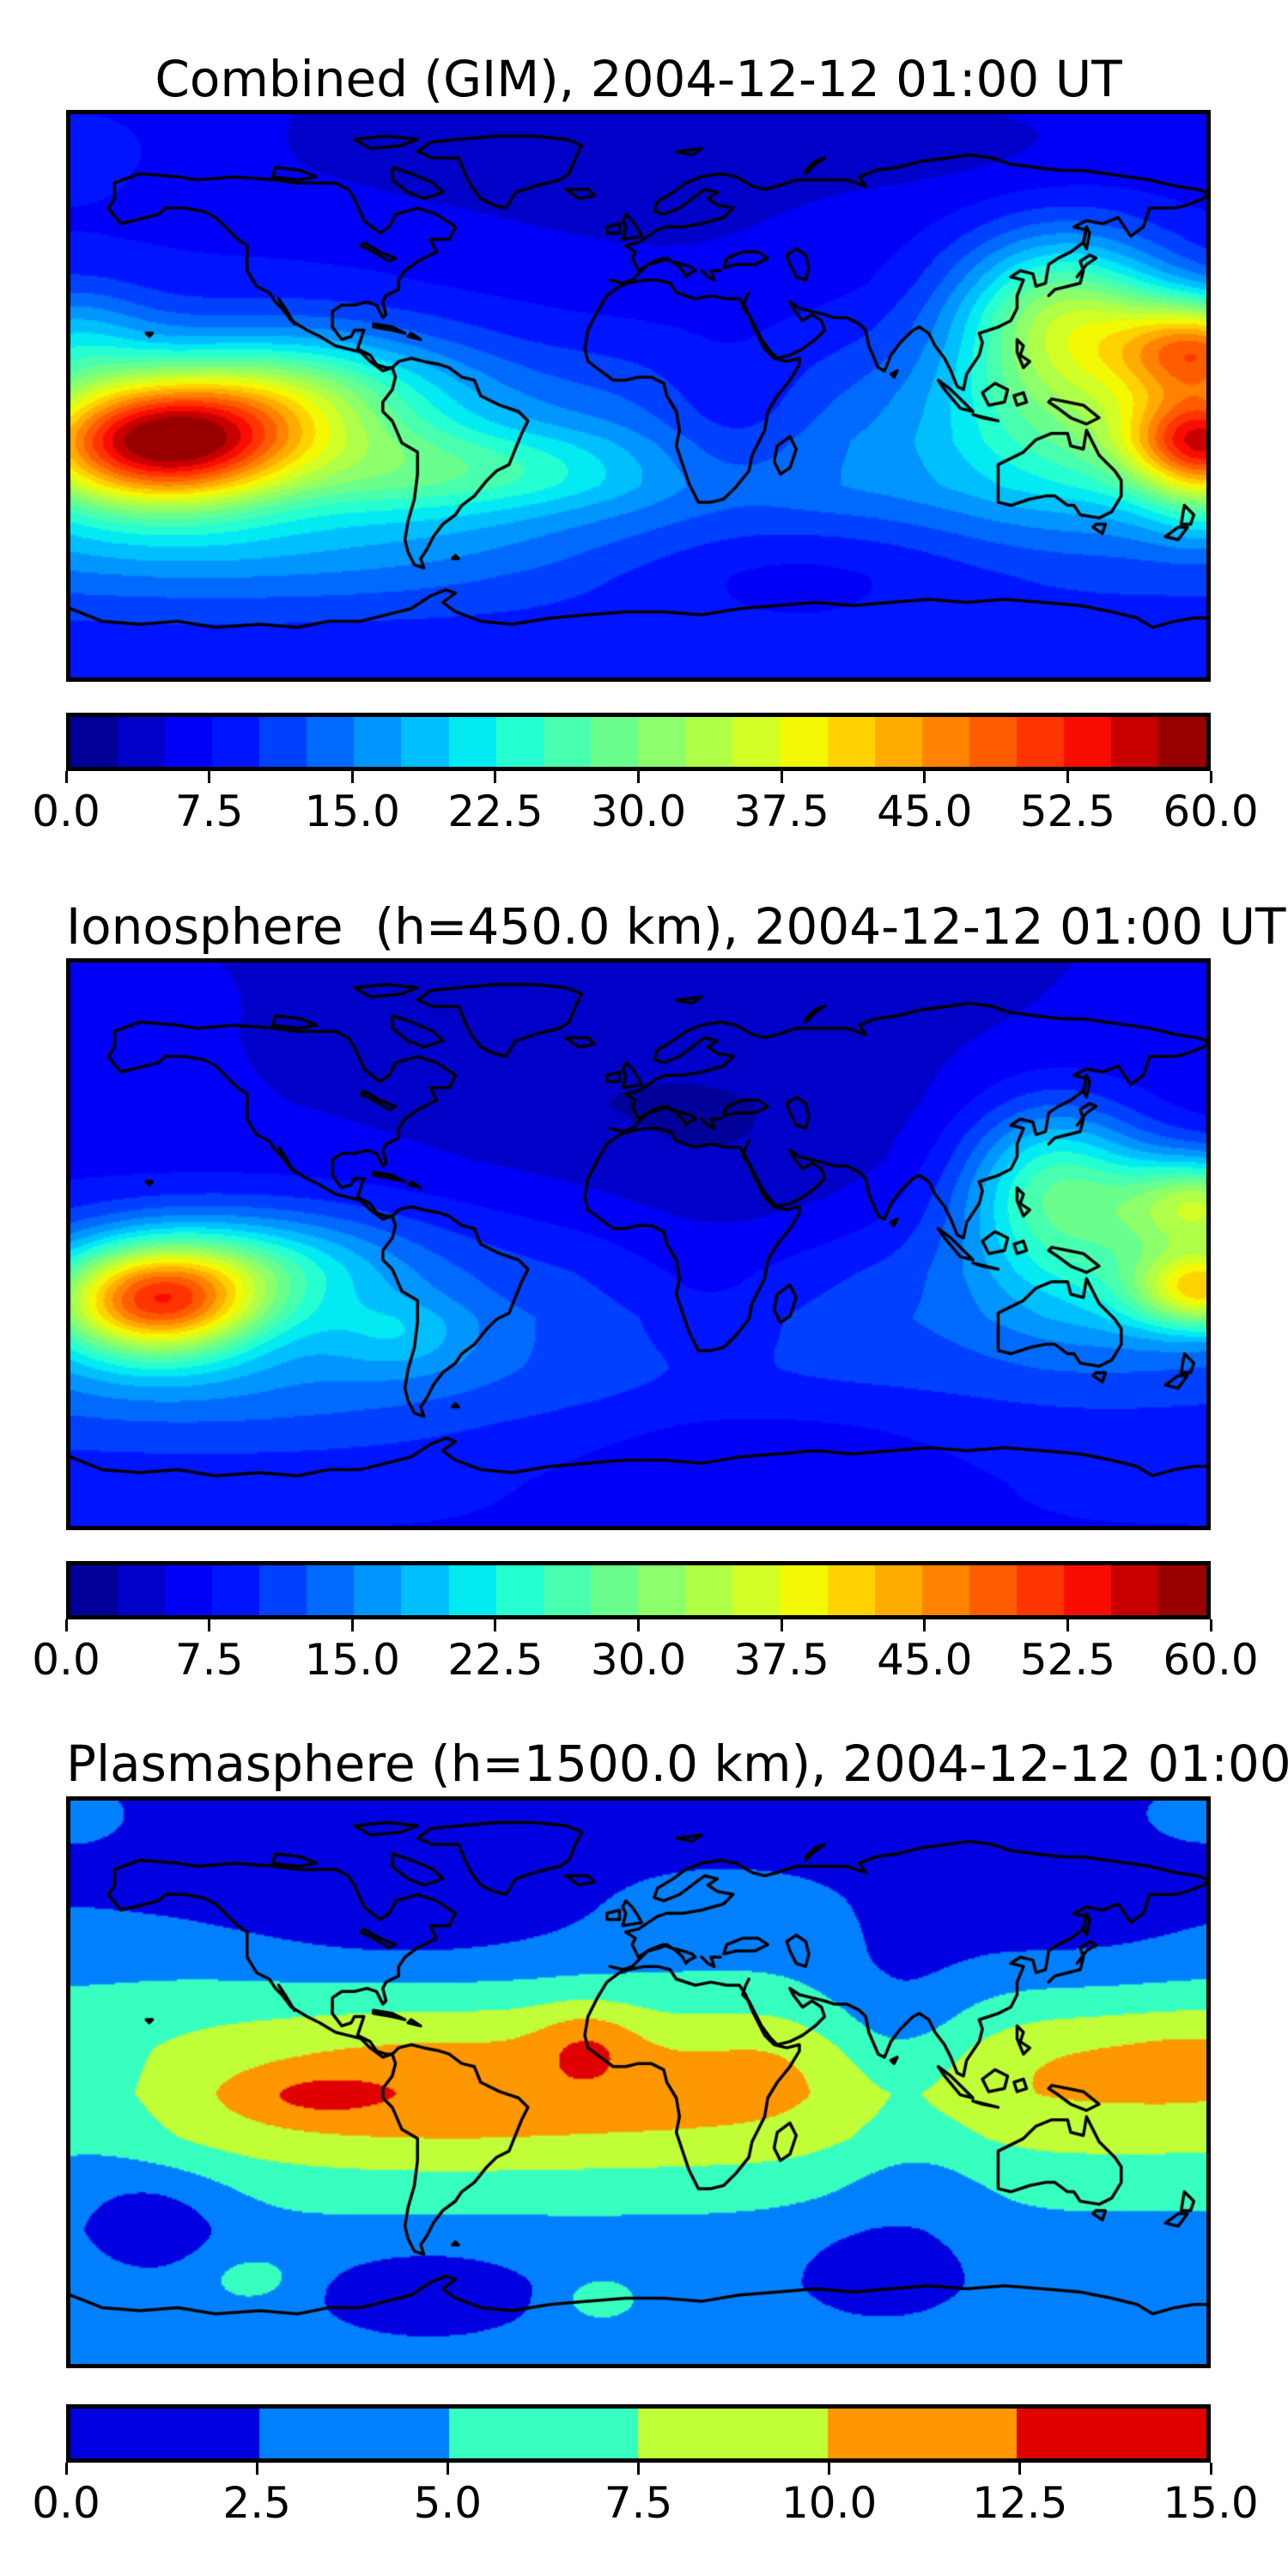 The height and width of the screenshot is (2576, 1288). I want to click on colorbar-labels-ionosphere: 0.0 7.5 15.0 22.5 30.0 37.5 45.0 52.5 60.0, so click(645, 1660).